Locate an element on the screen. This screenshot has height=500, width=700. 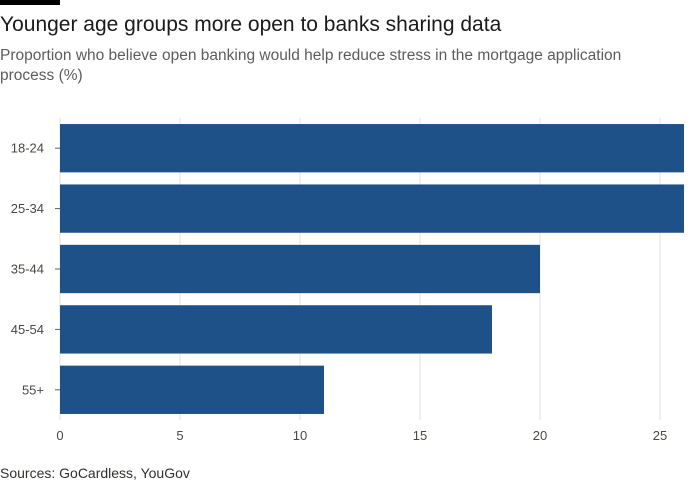
x-tick-label: 20 is located at coordinates (540, 435).